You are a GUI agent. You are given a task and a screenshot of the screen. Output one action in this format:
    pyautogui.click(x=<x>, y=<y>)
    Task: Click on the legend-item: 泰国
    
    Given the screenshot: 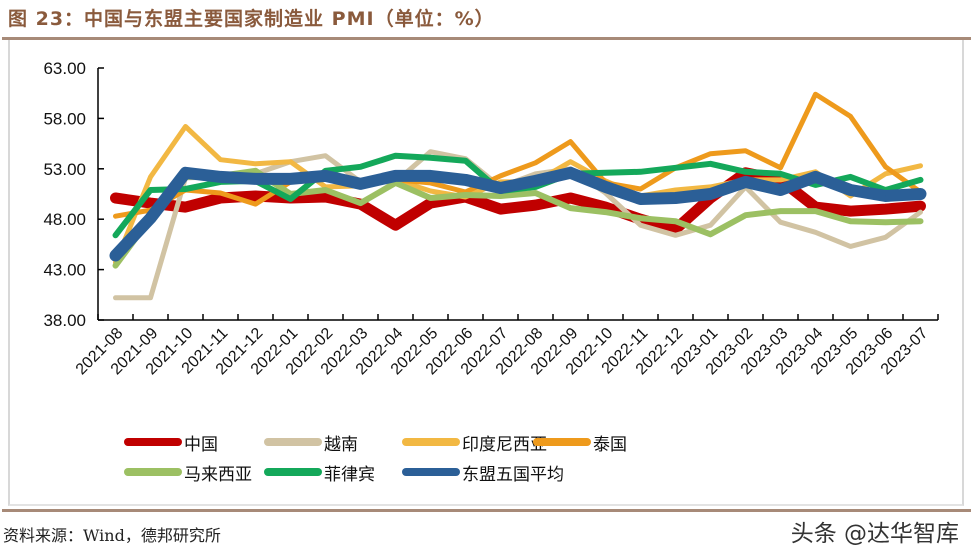 What is the action you would take?
    pyautogui.click(x=580, y=442)
    